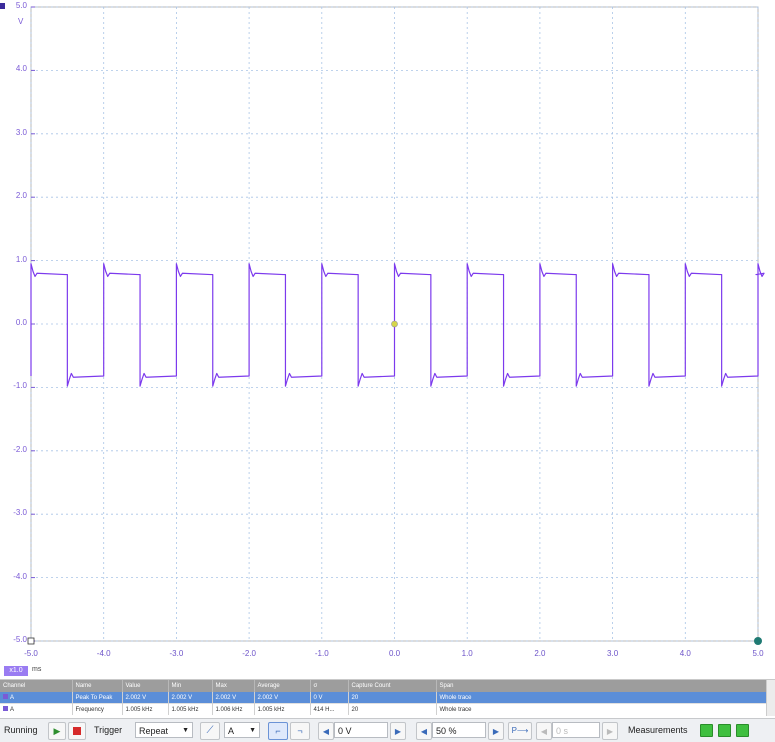  I want to click on add-measurement-button, so click(707, 730).